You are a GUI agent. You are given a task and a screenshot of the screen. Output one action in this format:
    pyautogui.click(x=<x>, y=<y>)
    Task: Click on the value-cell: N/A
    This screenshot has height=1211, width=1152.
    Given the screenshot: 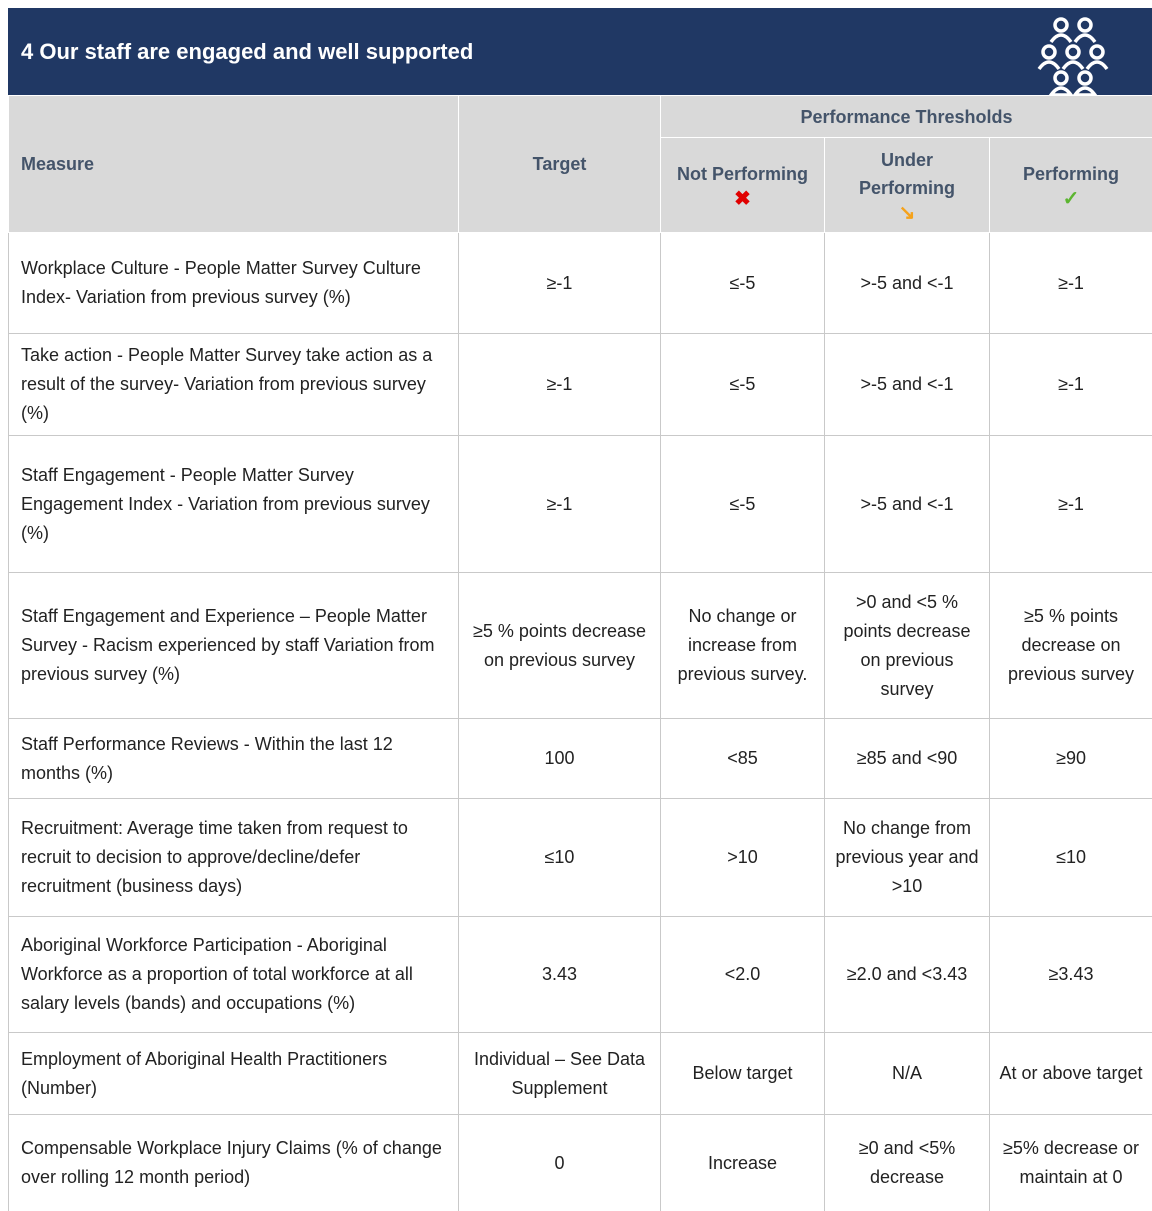 What is the action you would take?
    pyautogui.click(x=907, y=1073)
    